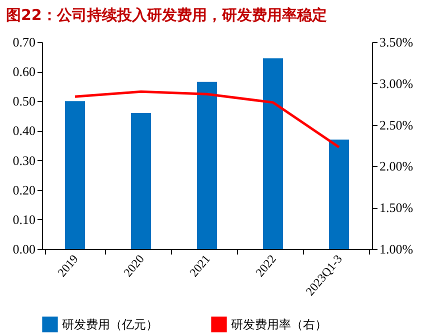  Describe the element at coordinates (24, 190) in the screenshot. I see `y-tick-label: 0.20` at that location.